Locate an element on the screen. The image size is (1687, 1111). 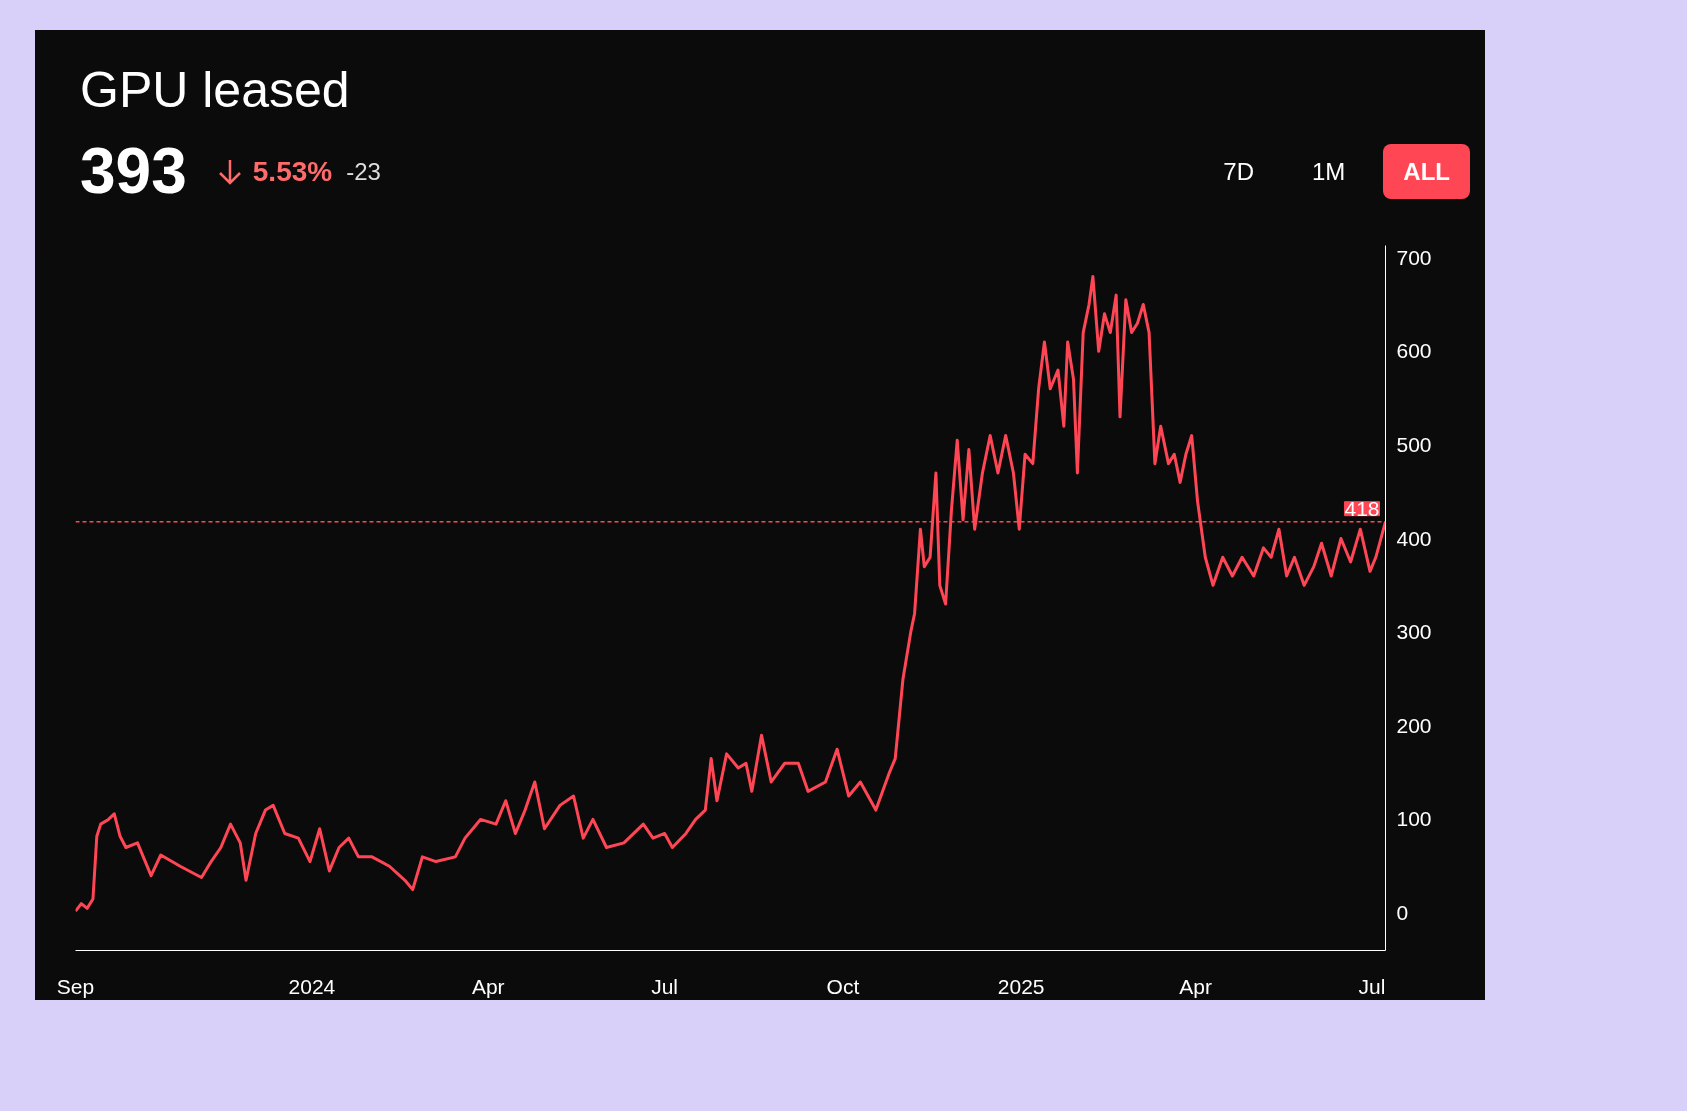
y-tick-label: 700 is located at coordinates (1414, 257).